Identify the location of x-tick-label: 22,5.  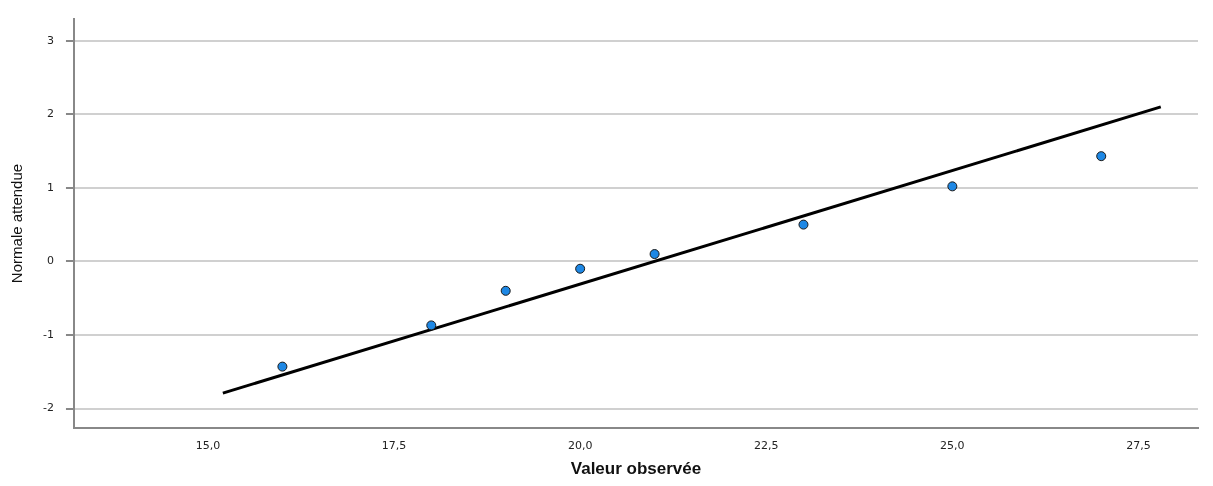
(766, 445).